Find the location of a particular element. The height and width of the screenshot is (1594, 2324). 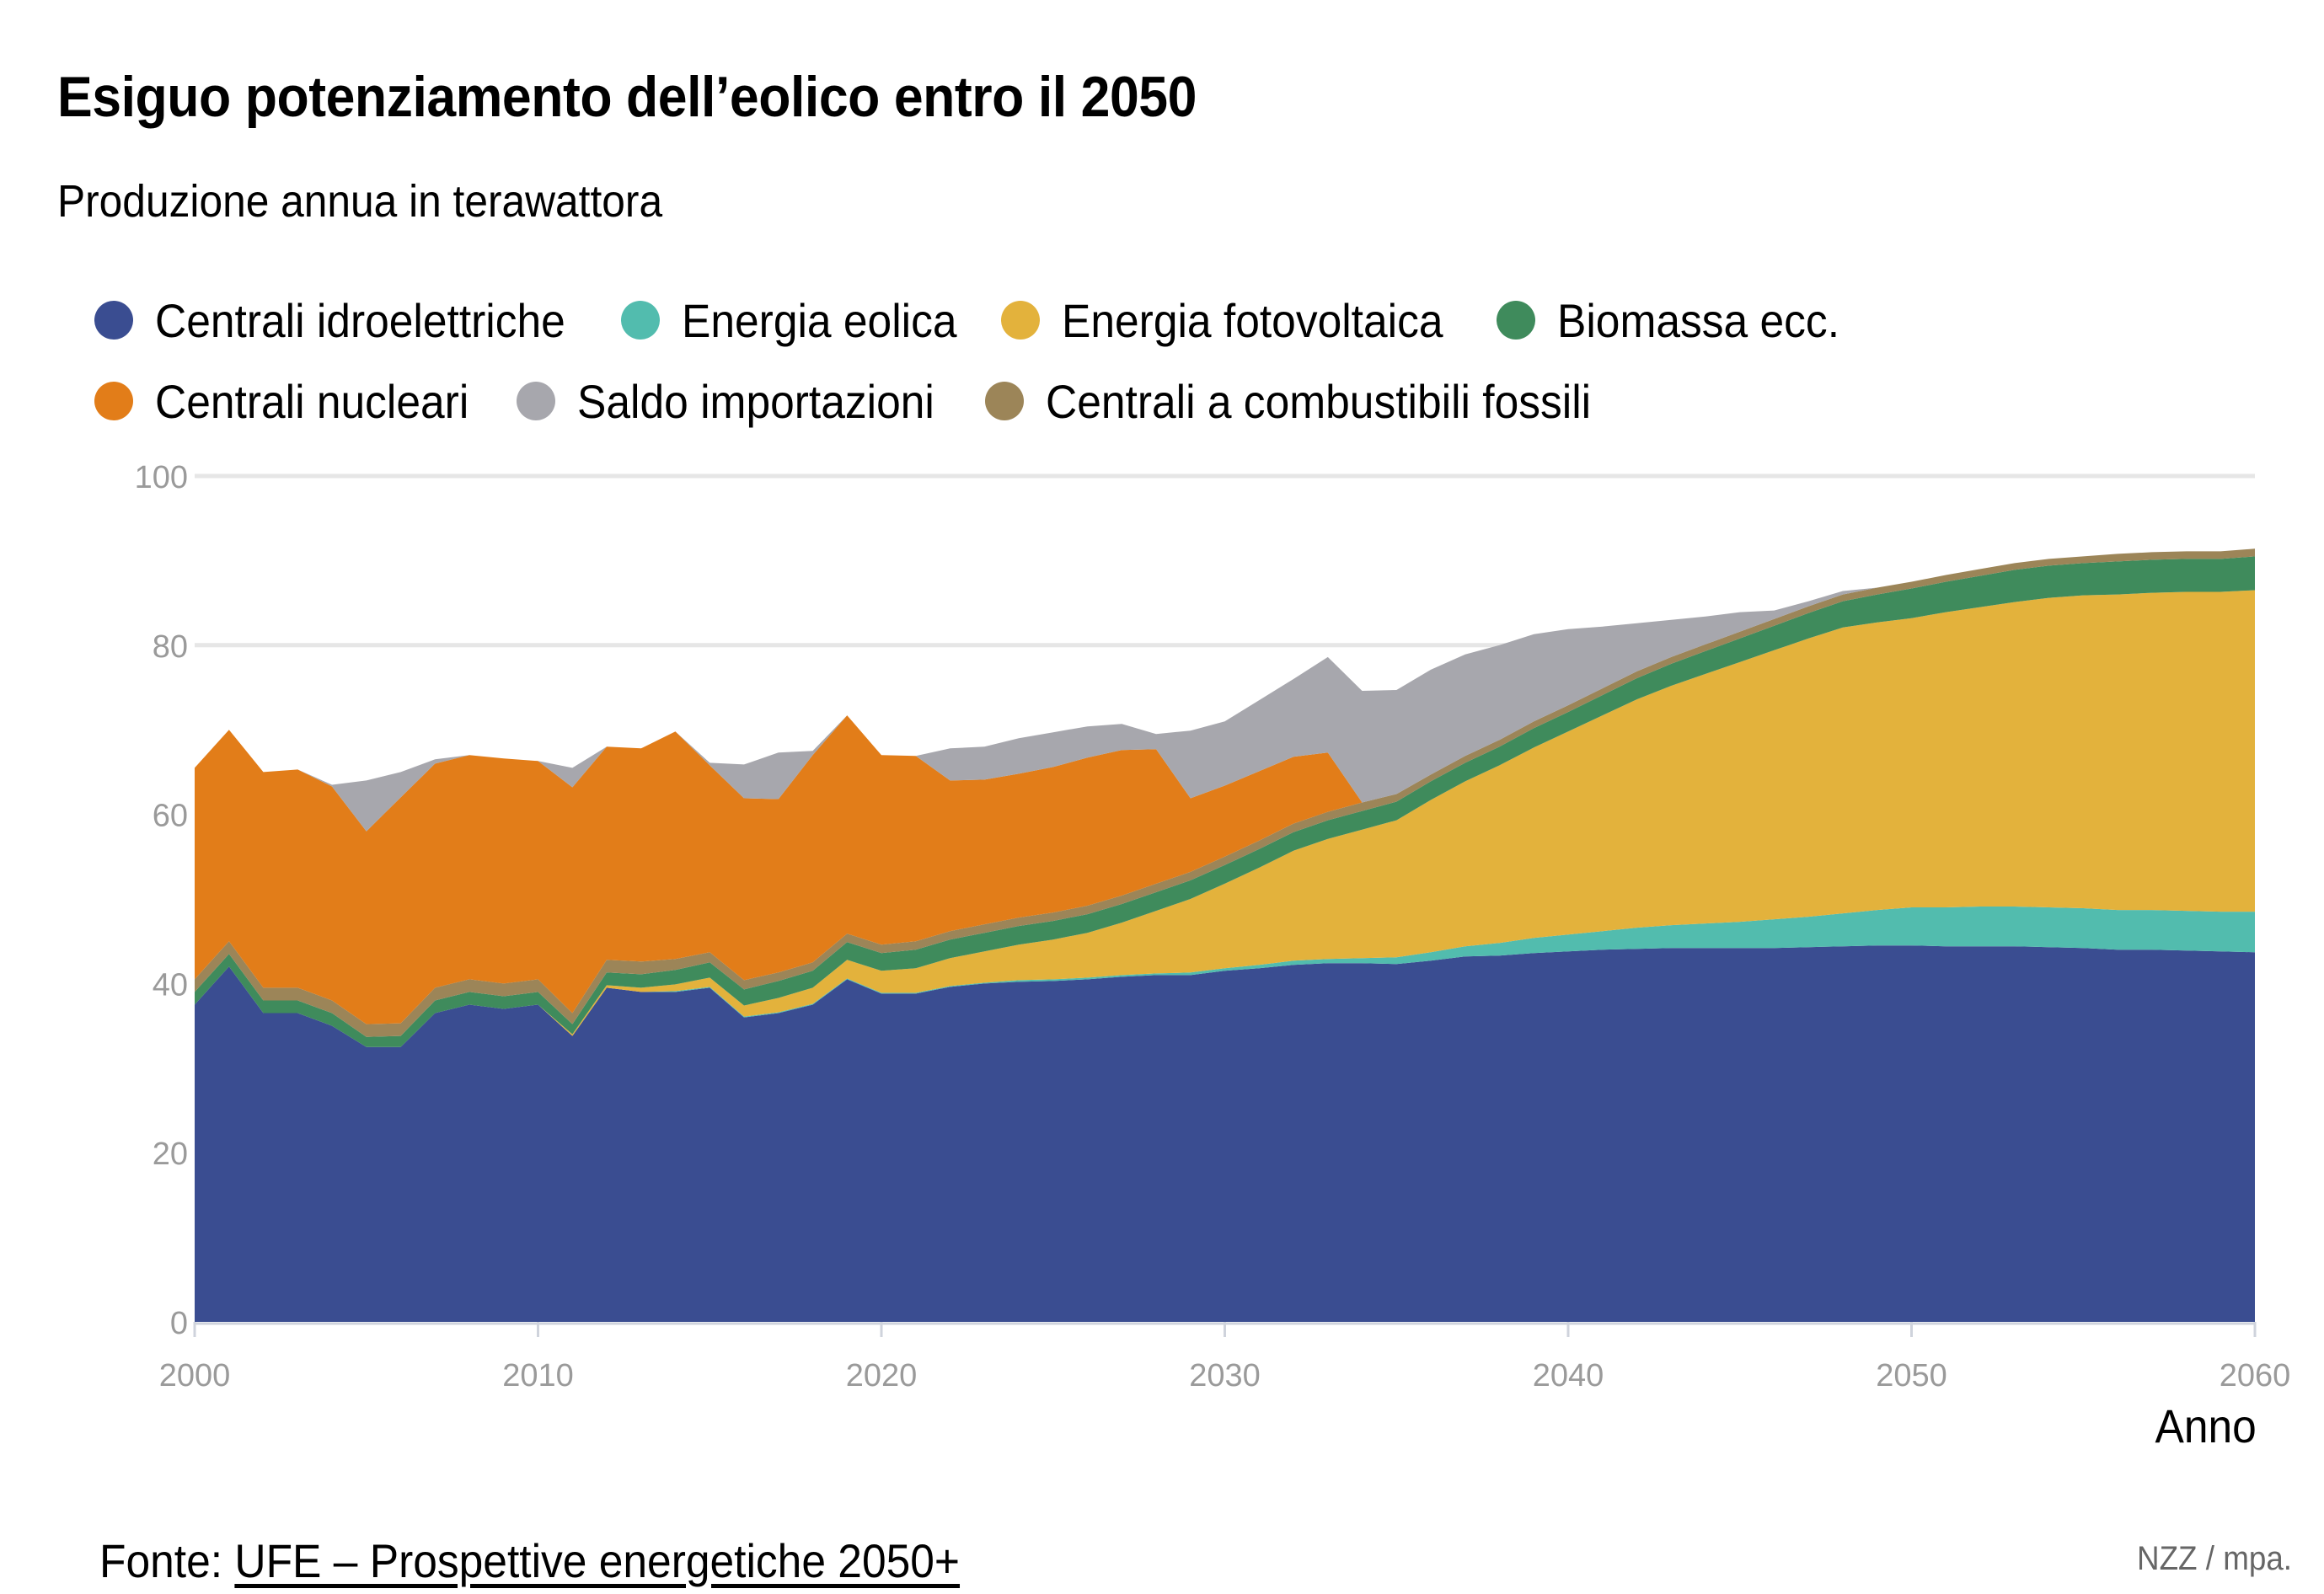

x-axis: 2000 2010 2020 2030 2040 2050 2060 is located at coordinates (1225, 1357).